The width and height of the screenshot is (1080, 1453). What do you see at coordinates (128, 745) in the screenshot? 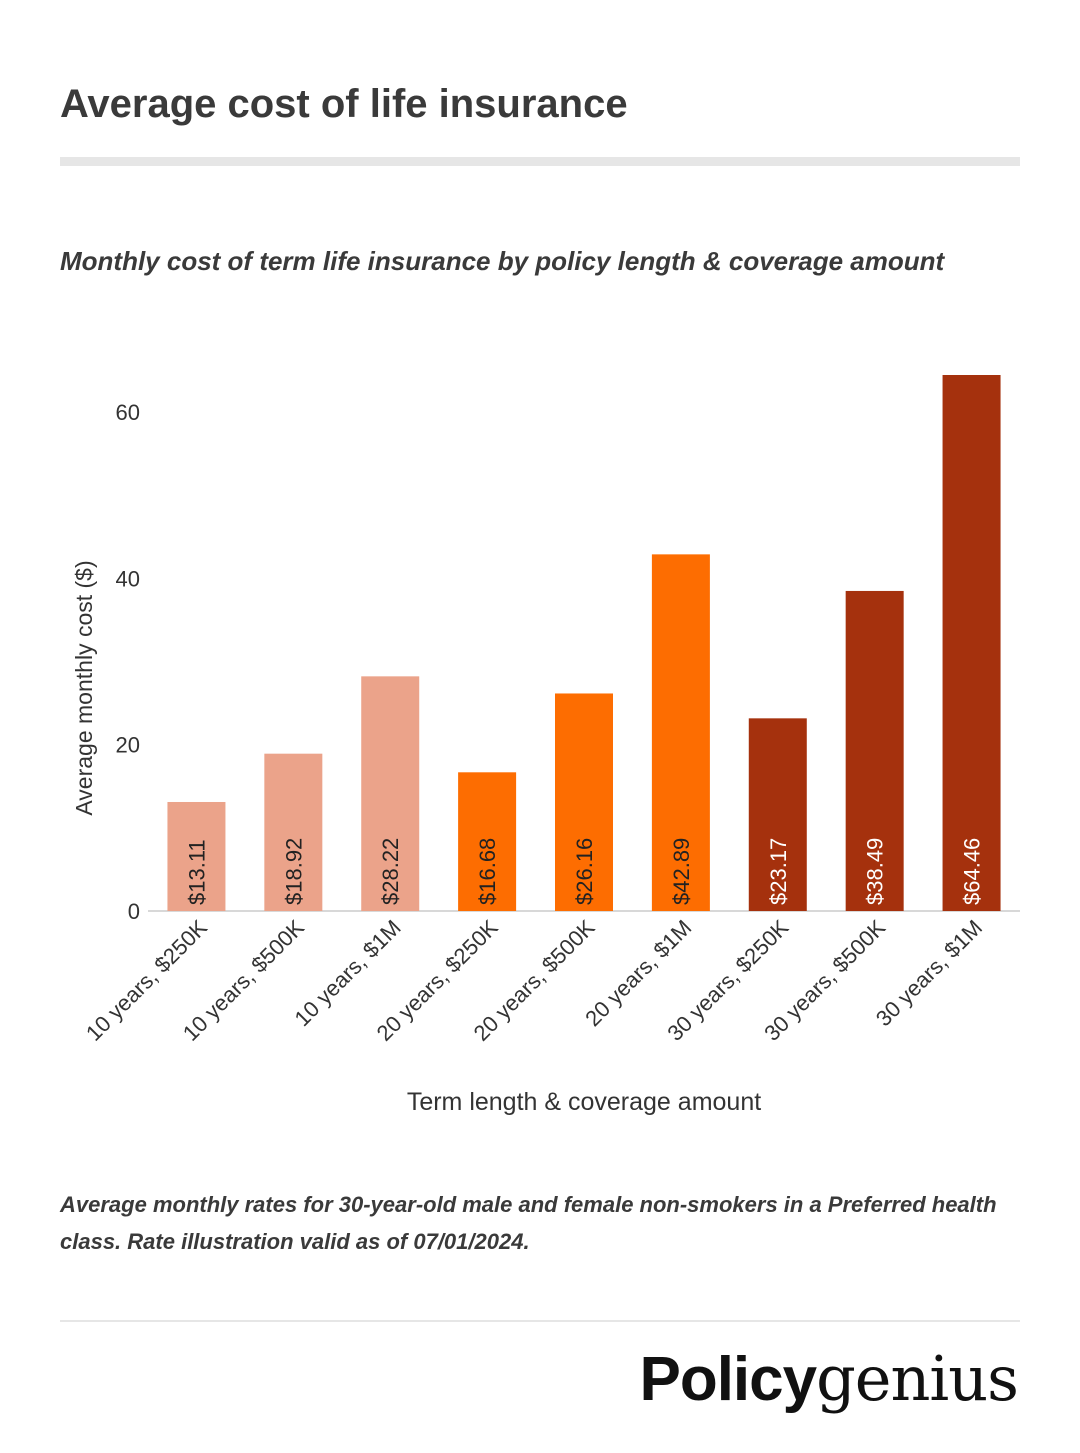
I see `y-tick-label: 20` at bounding box center [128, 745].